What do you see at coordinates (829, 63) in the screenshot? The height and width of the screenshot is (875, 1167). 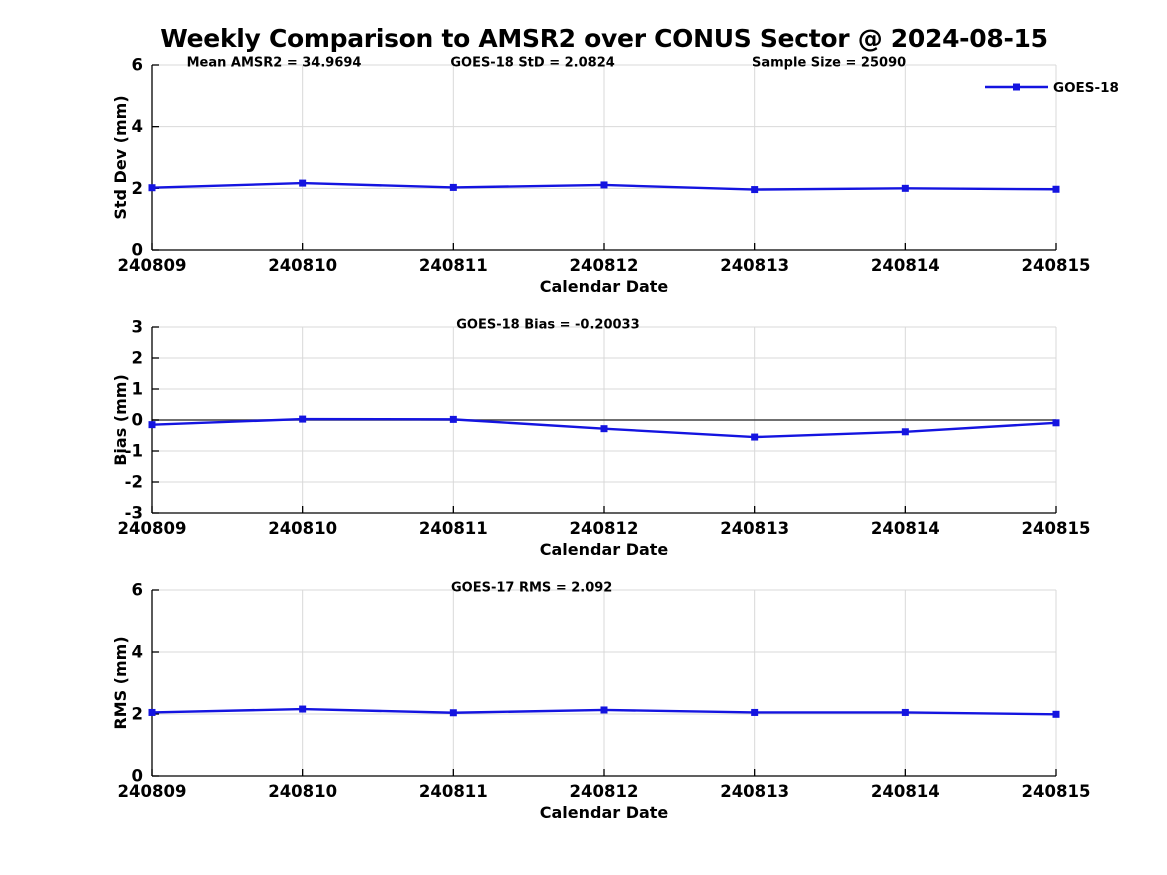 I see `annotation: Sample Size = 25090` at bounding box center [829, 63].